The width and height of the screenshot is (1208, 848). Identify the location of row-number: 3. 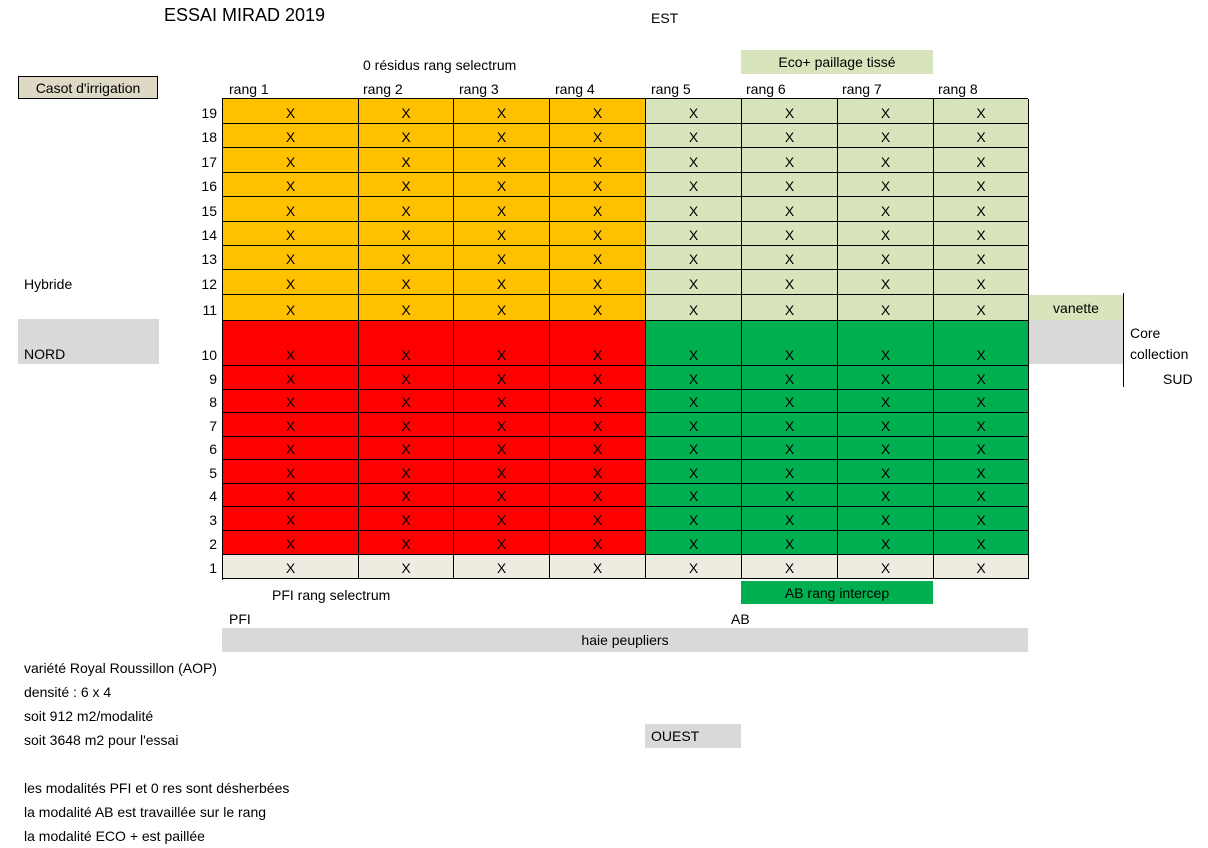
(213, 520).